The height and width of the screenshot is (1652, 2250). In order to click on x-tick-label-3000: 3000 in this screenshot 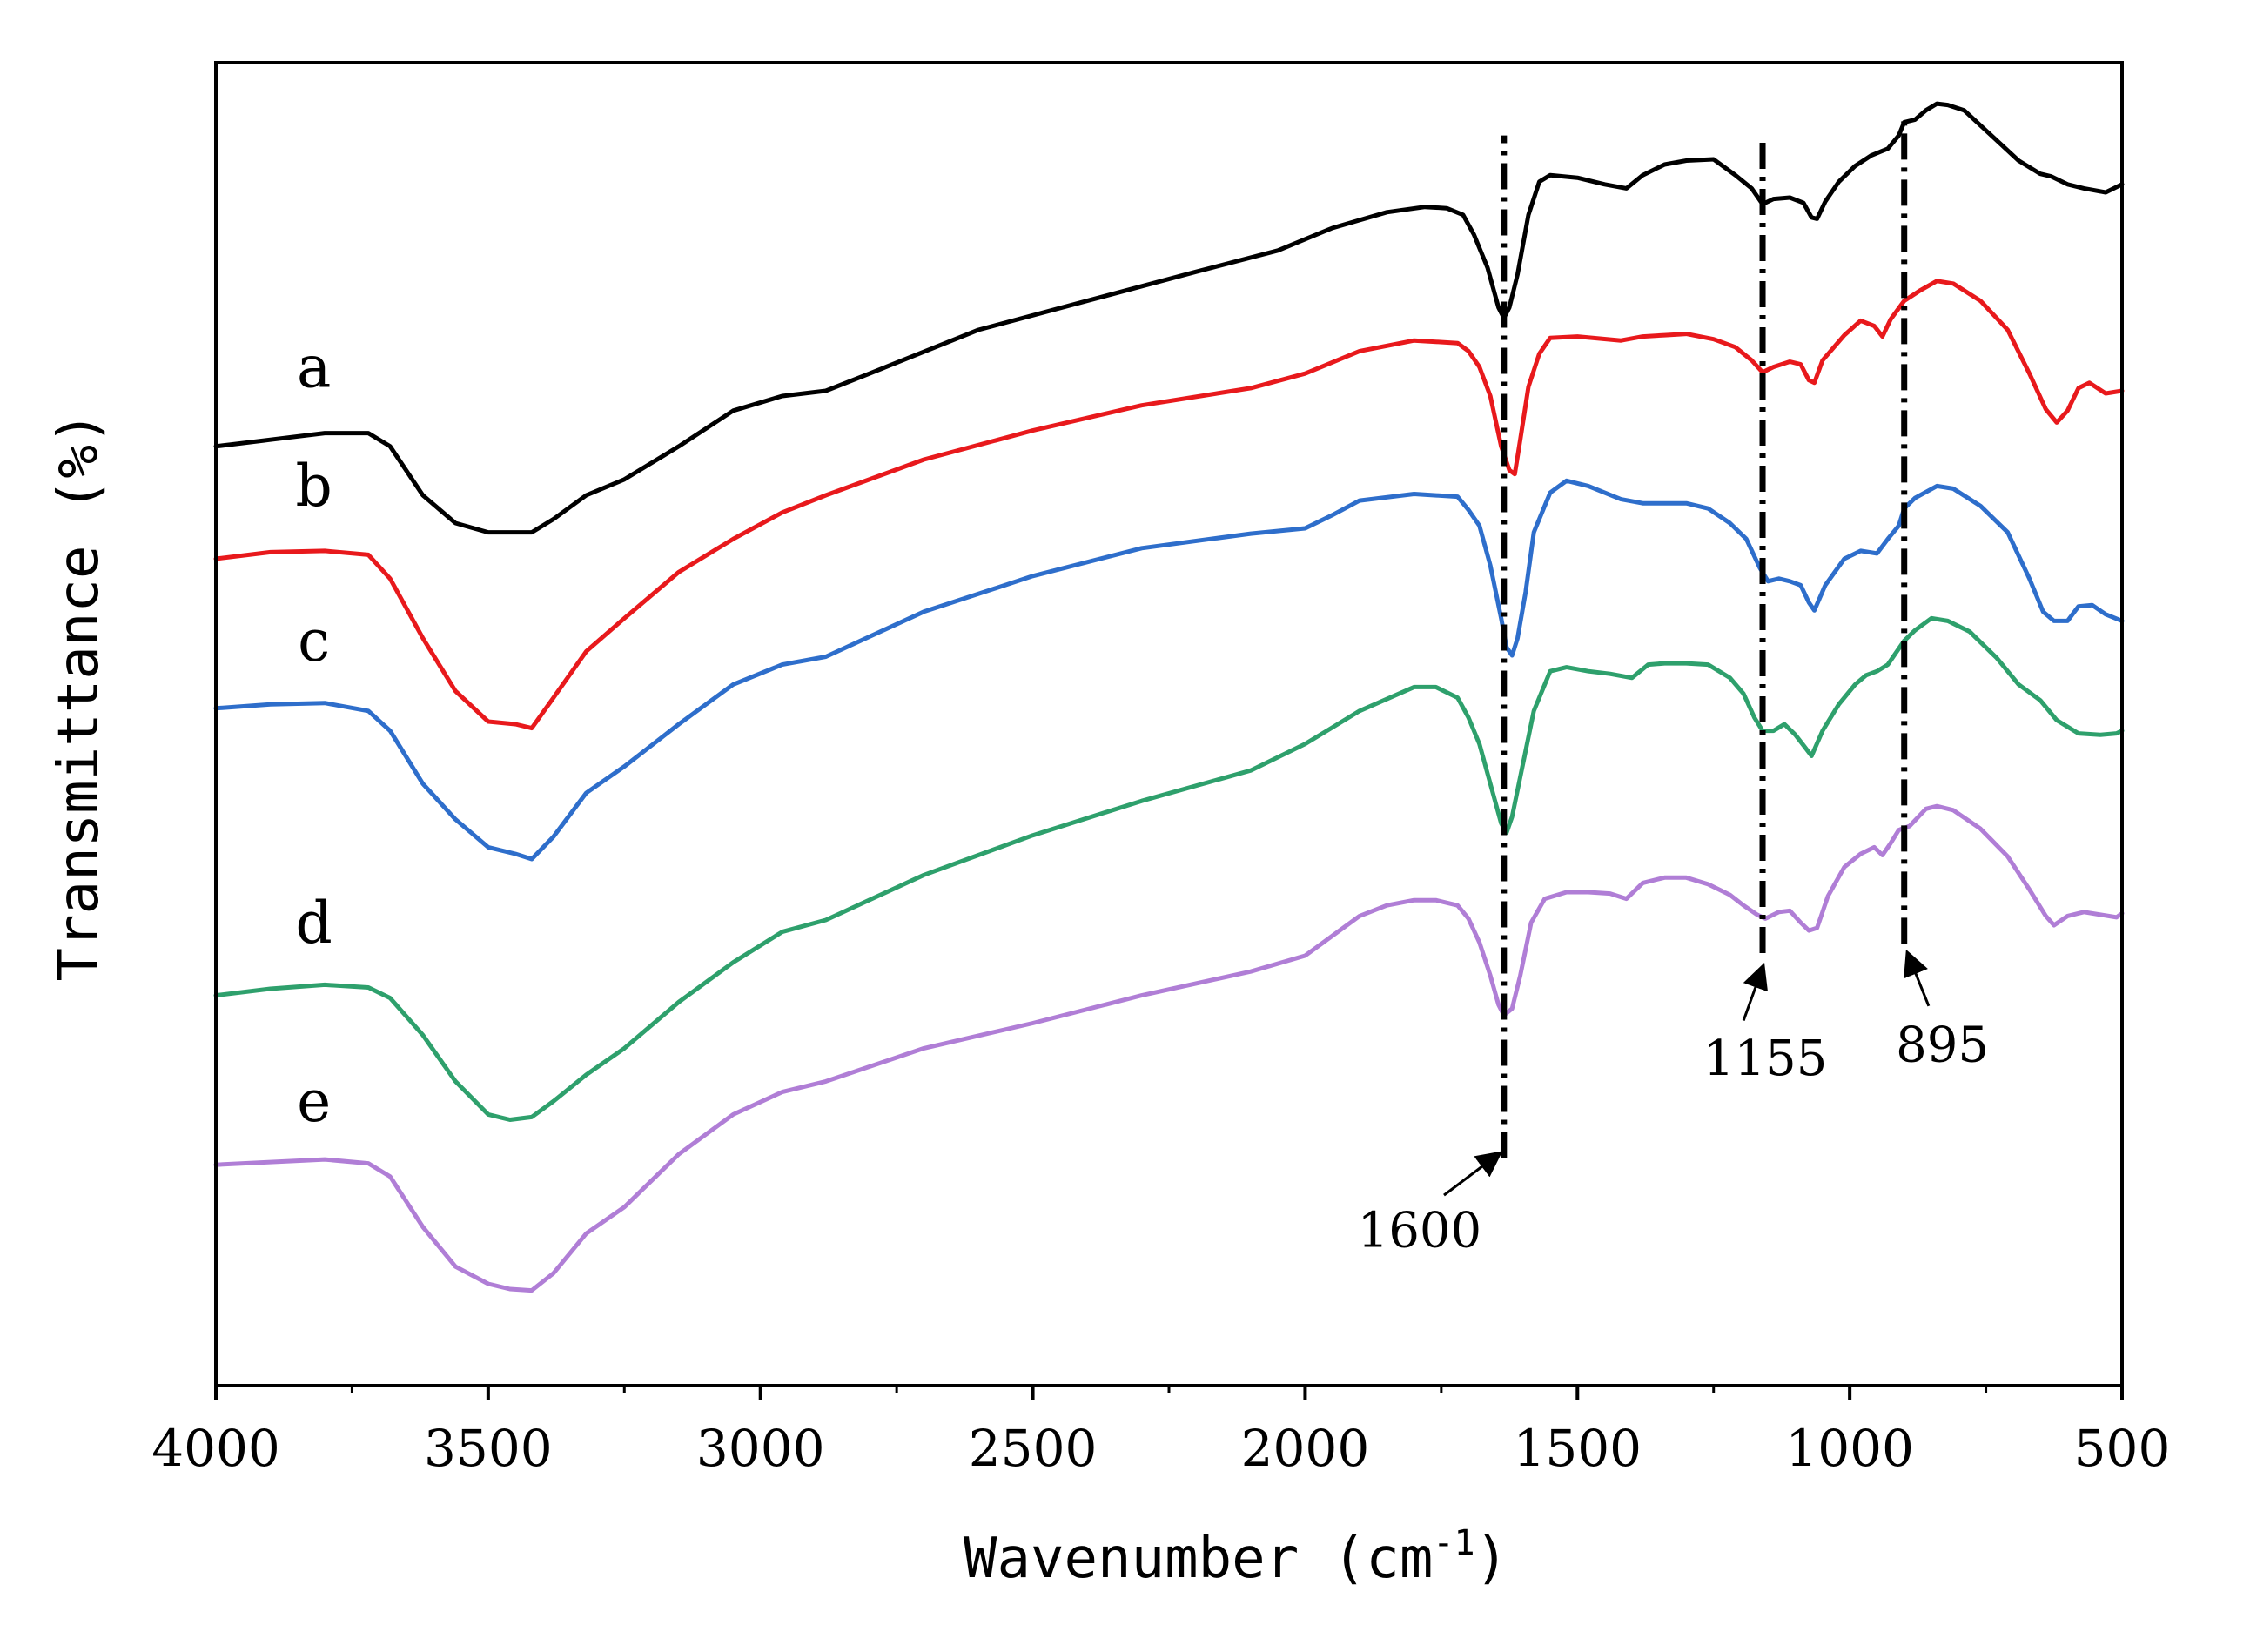, I will do `click(760, 1449)`.